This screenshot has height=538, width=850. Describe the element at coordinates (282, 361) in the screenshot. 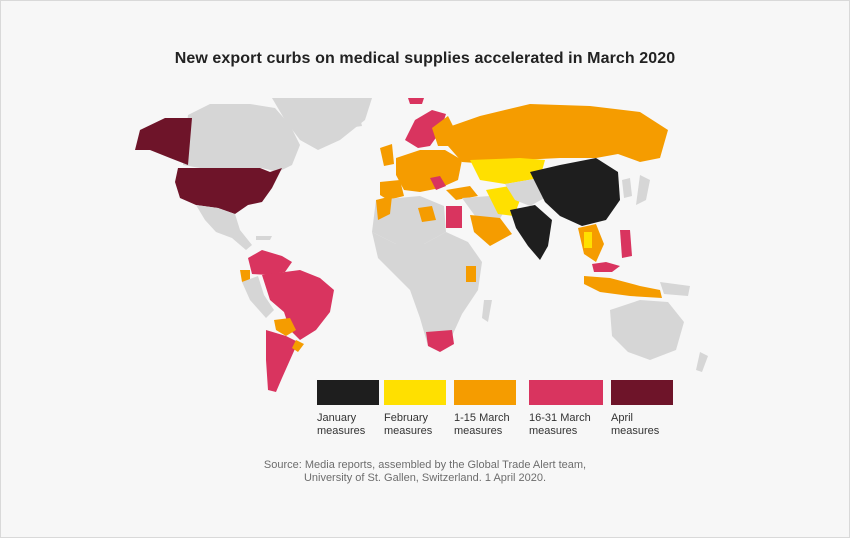

I see `region-argentina` at that location.